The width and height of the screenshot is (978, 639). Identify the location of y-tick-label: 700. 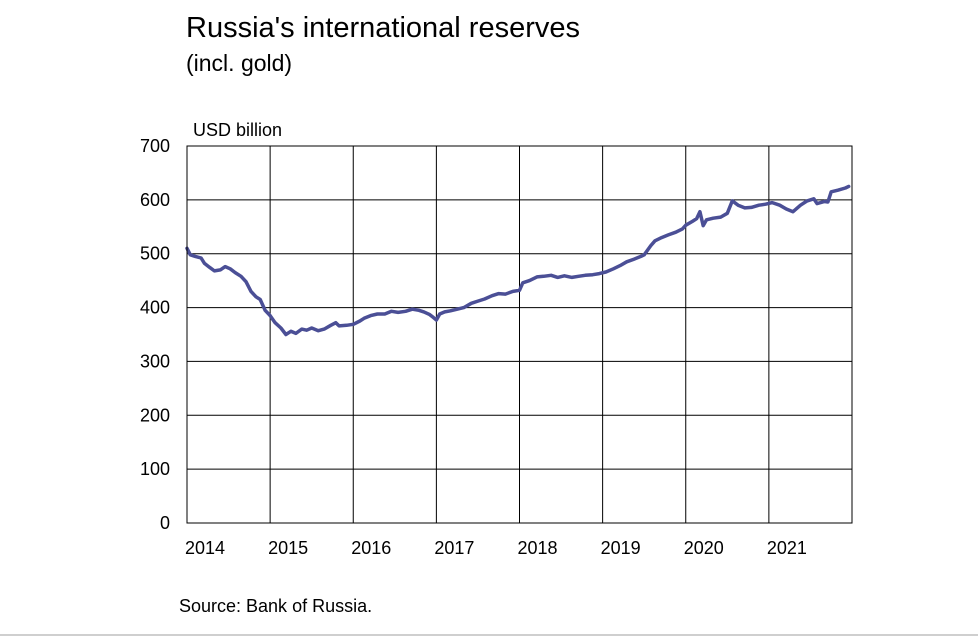
(155, 146).